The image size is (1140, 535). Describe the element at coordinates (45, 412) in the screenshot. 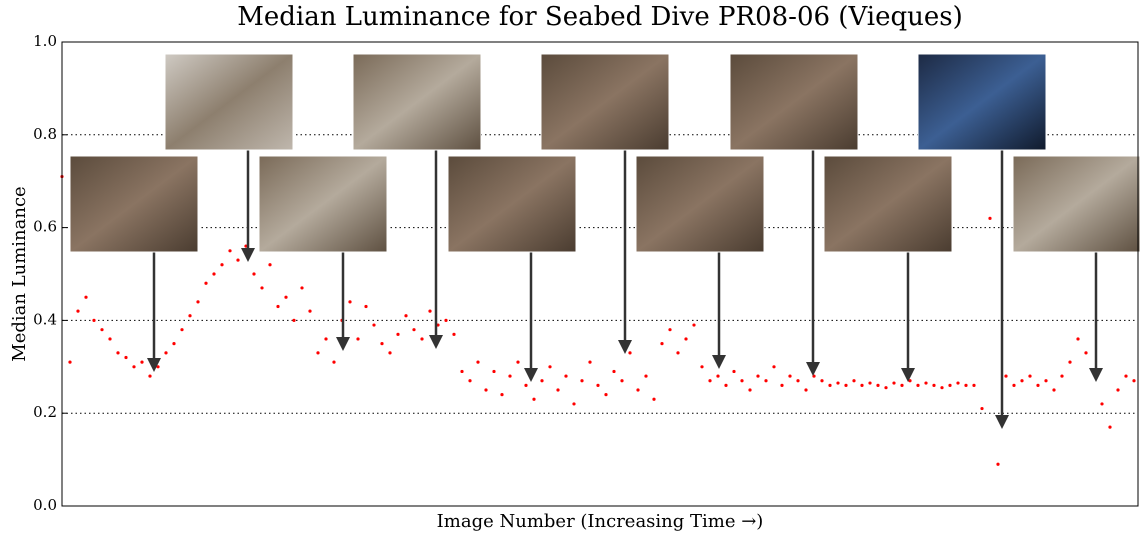

I see `y-tick-label: 0.2` at that location.